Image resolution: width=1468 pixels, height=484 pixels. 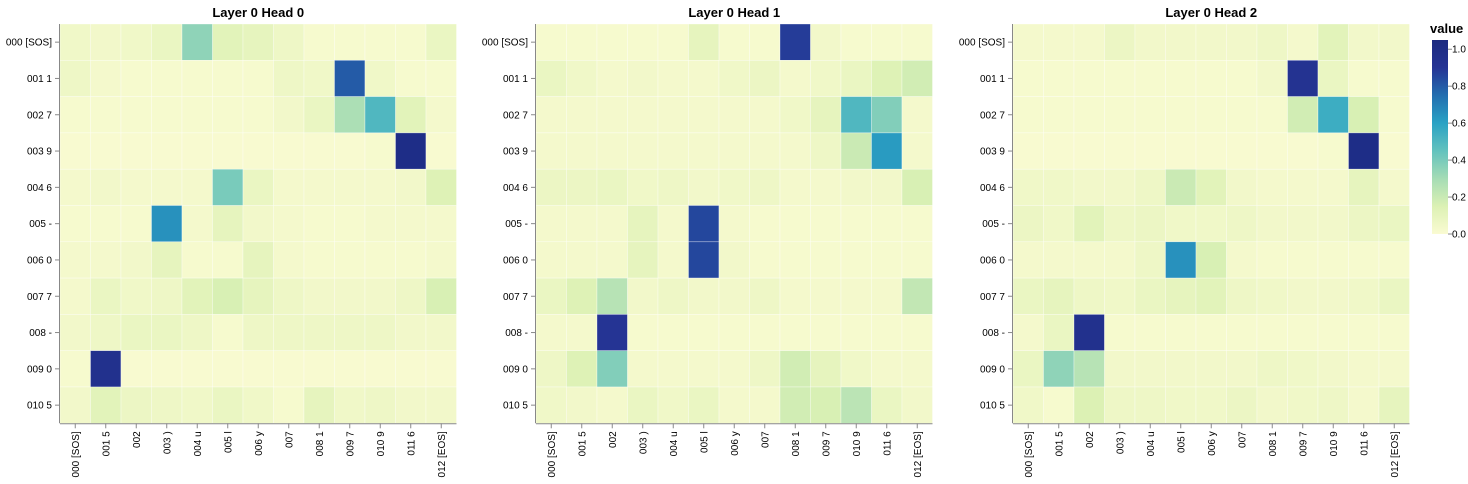 What do you see at coordinates (1446, 28) in the screenshot?
I see `legend-title: value` at bounding box center [1446, 28].